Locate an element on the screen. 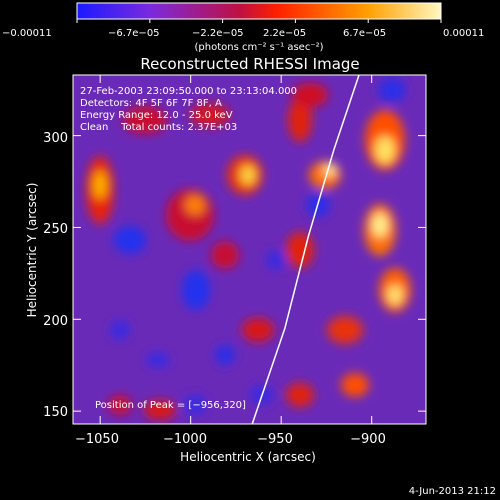 The image size is (500, 500). annotation-detectors: Detectors: 4F 5F 6F 7F 8F, A is located at coordinates (151, 103).